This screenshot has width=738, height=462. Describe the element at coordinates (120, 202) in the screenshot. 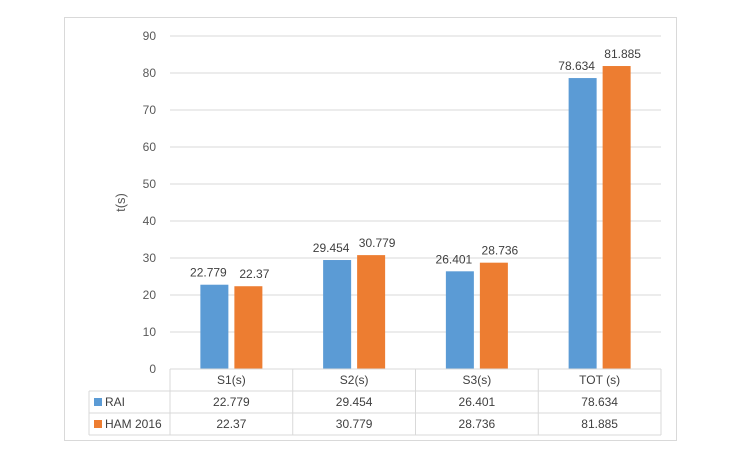

I see `y-axis-title: t(s)` at that location.